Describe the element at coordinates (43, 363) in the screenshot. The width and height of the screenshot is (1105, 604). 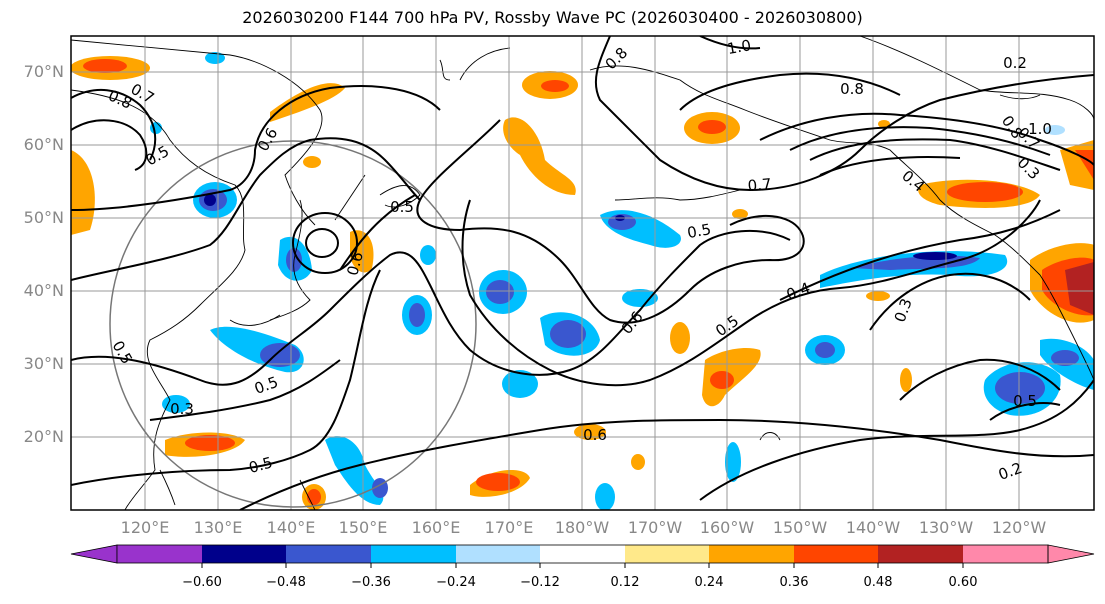
I see `lat-label-30n: 30°N` at that location.